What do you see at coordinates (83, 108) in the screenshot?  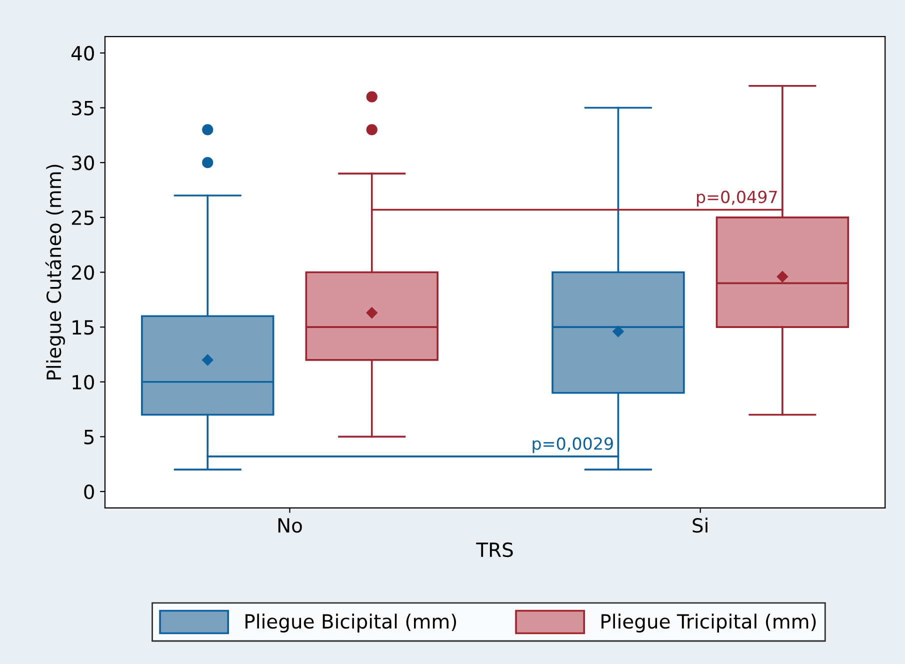 I see `y-tick-label: 35` at bounding box center [83, 108].